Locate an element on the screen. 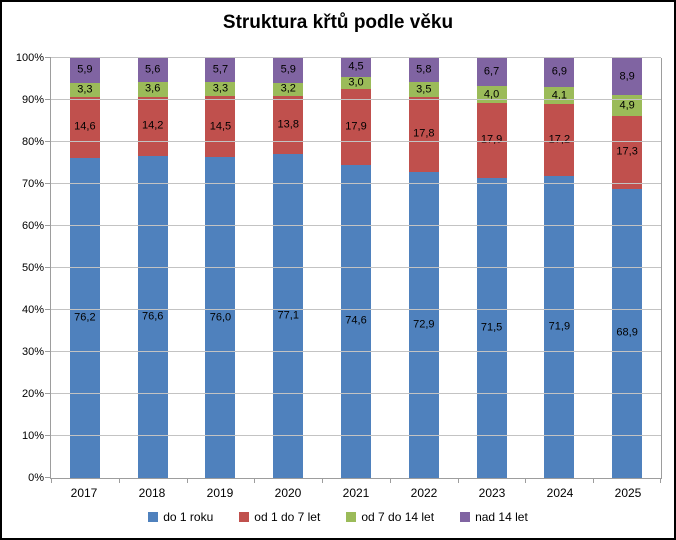 The height and width of the screenshot is (540, 676). y-axis-label-90: 90% is located at coordinates (32, 100).